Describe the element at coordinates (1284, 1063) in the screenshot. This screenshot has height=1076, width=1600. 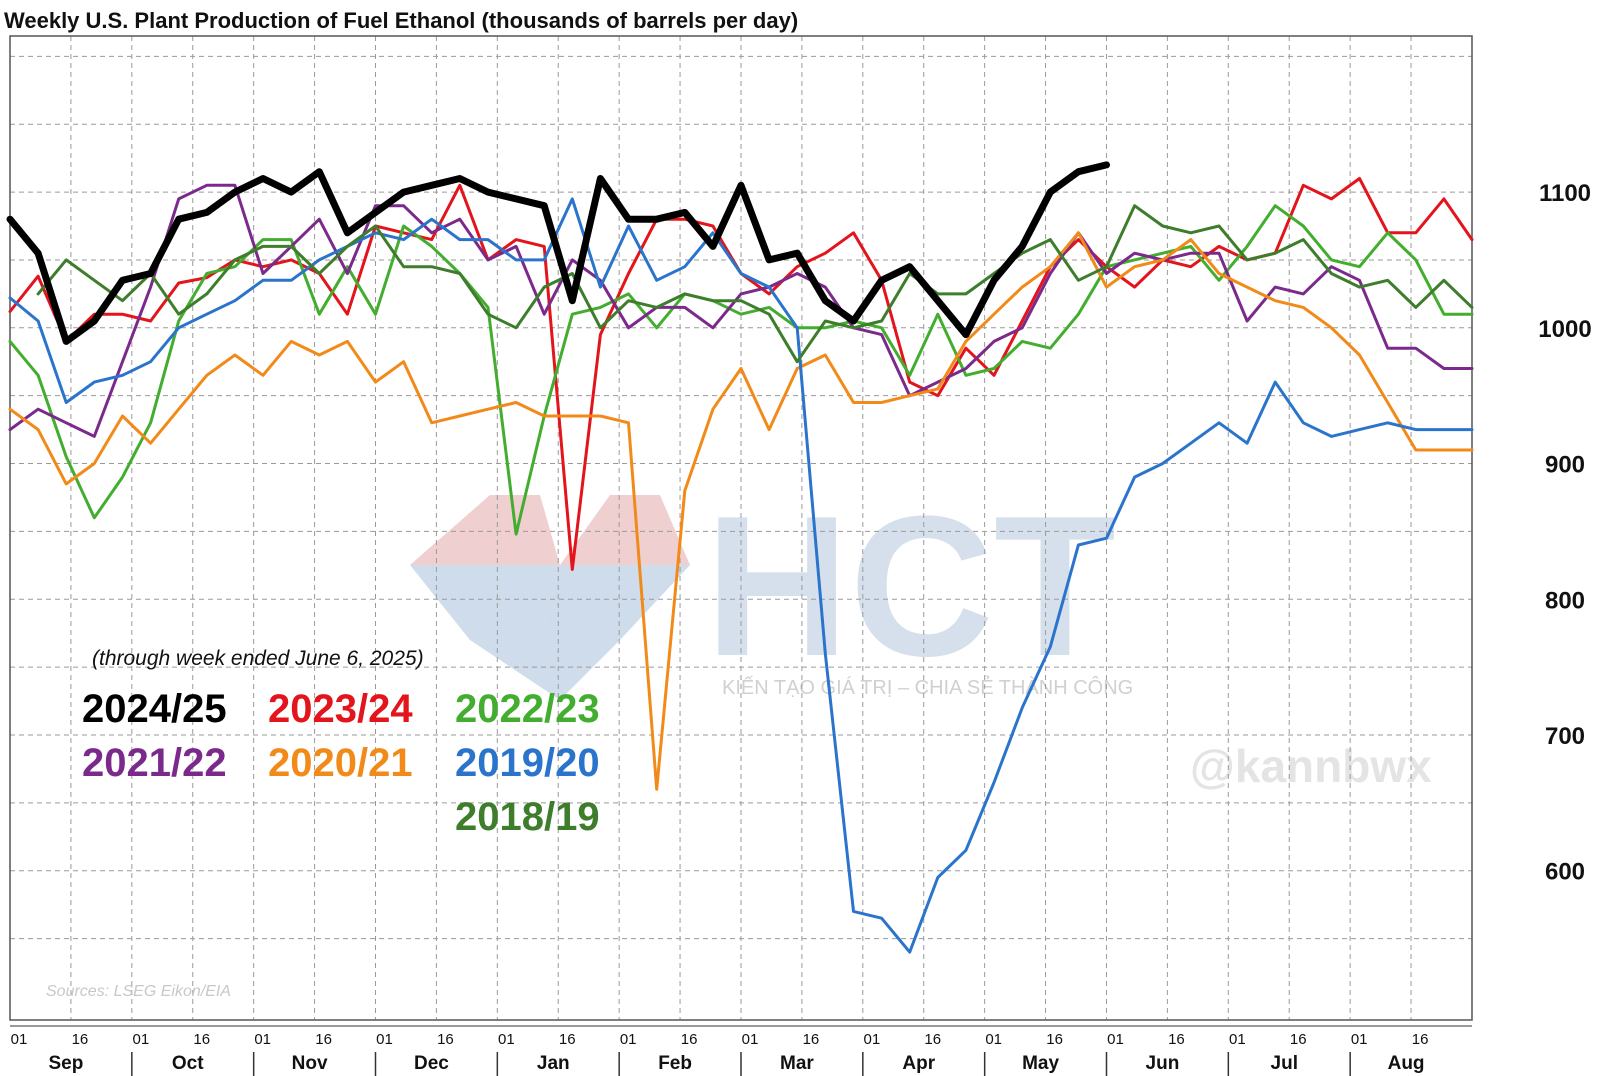
I see `x-month-label: Jul` at that location.